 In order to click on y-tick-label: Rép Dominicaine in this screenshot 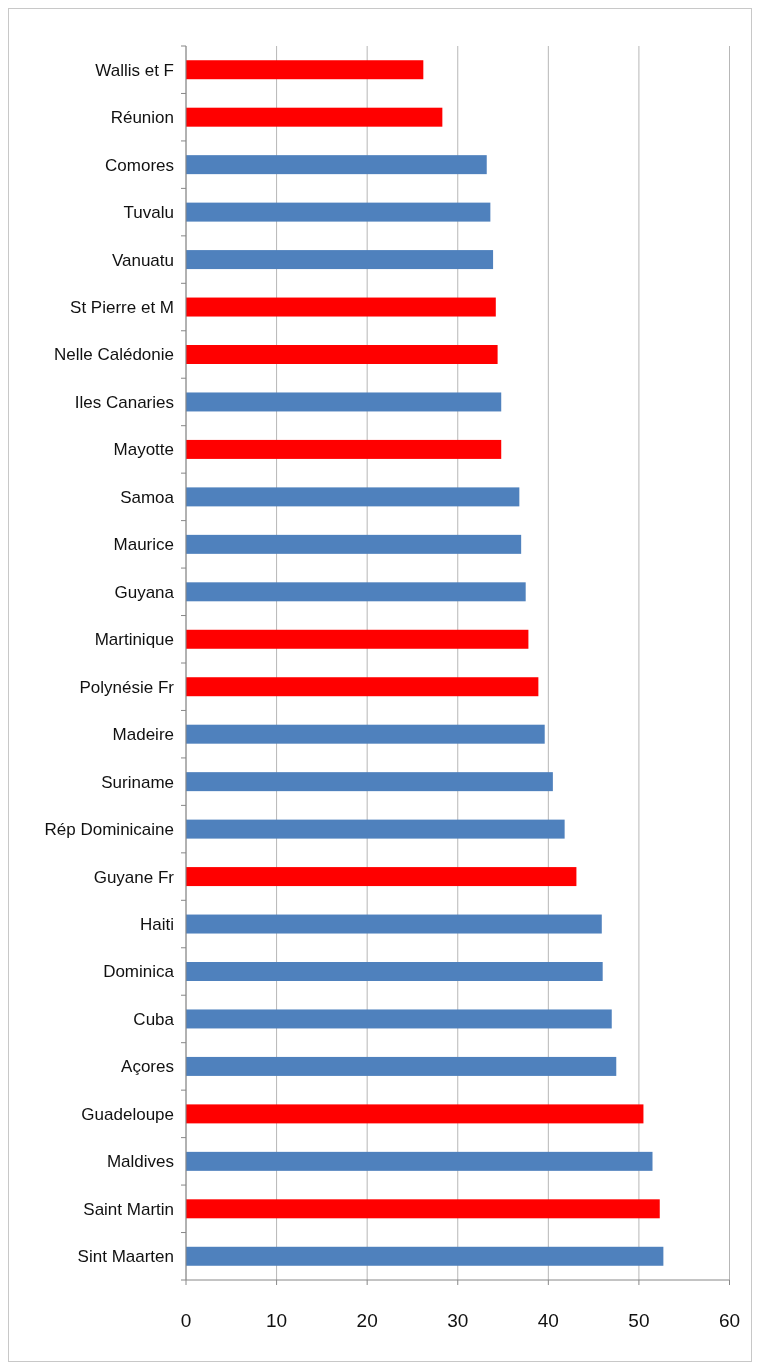, I will do `click(109, 830)`.